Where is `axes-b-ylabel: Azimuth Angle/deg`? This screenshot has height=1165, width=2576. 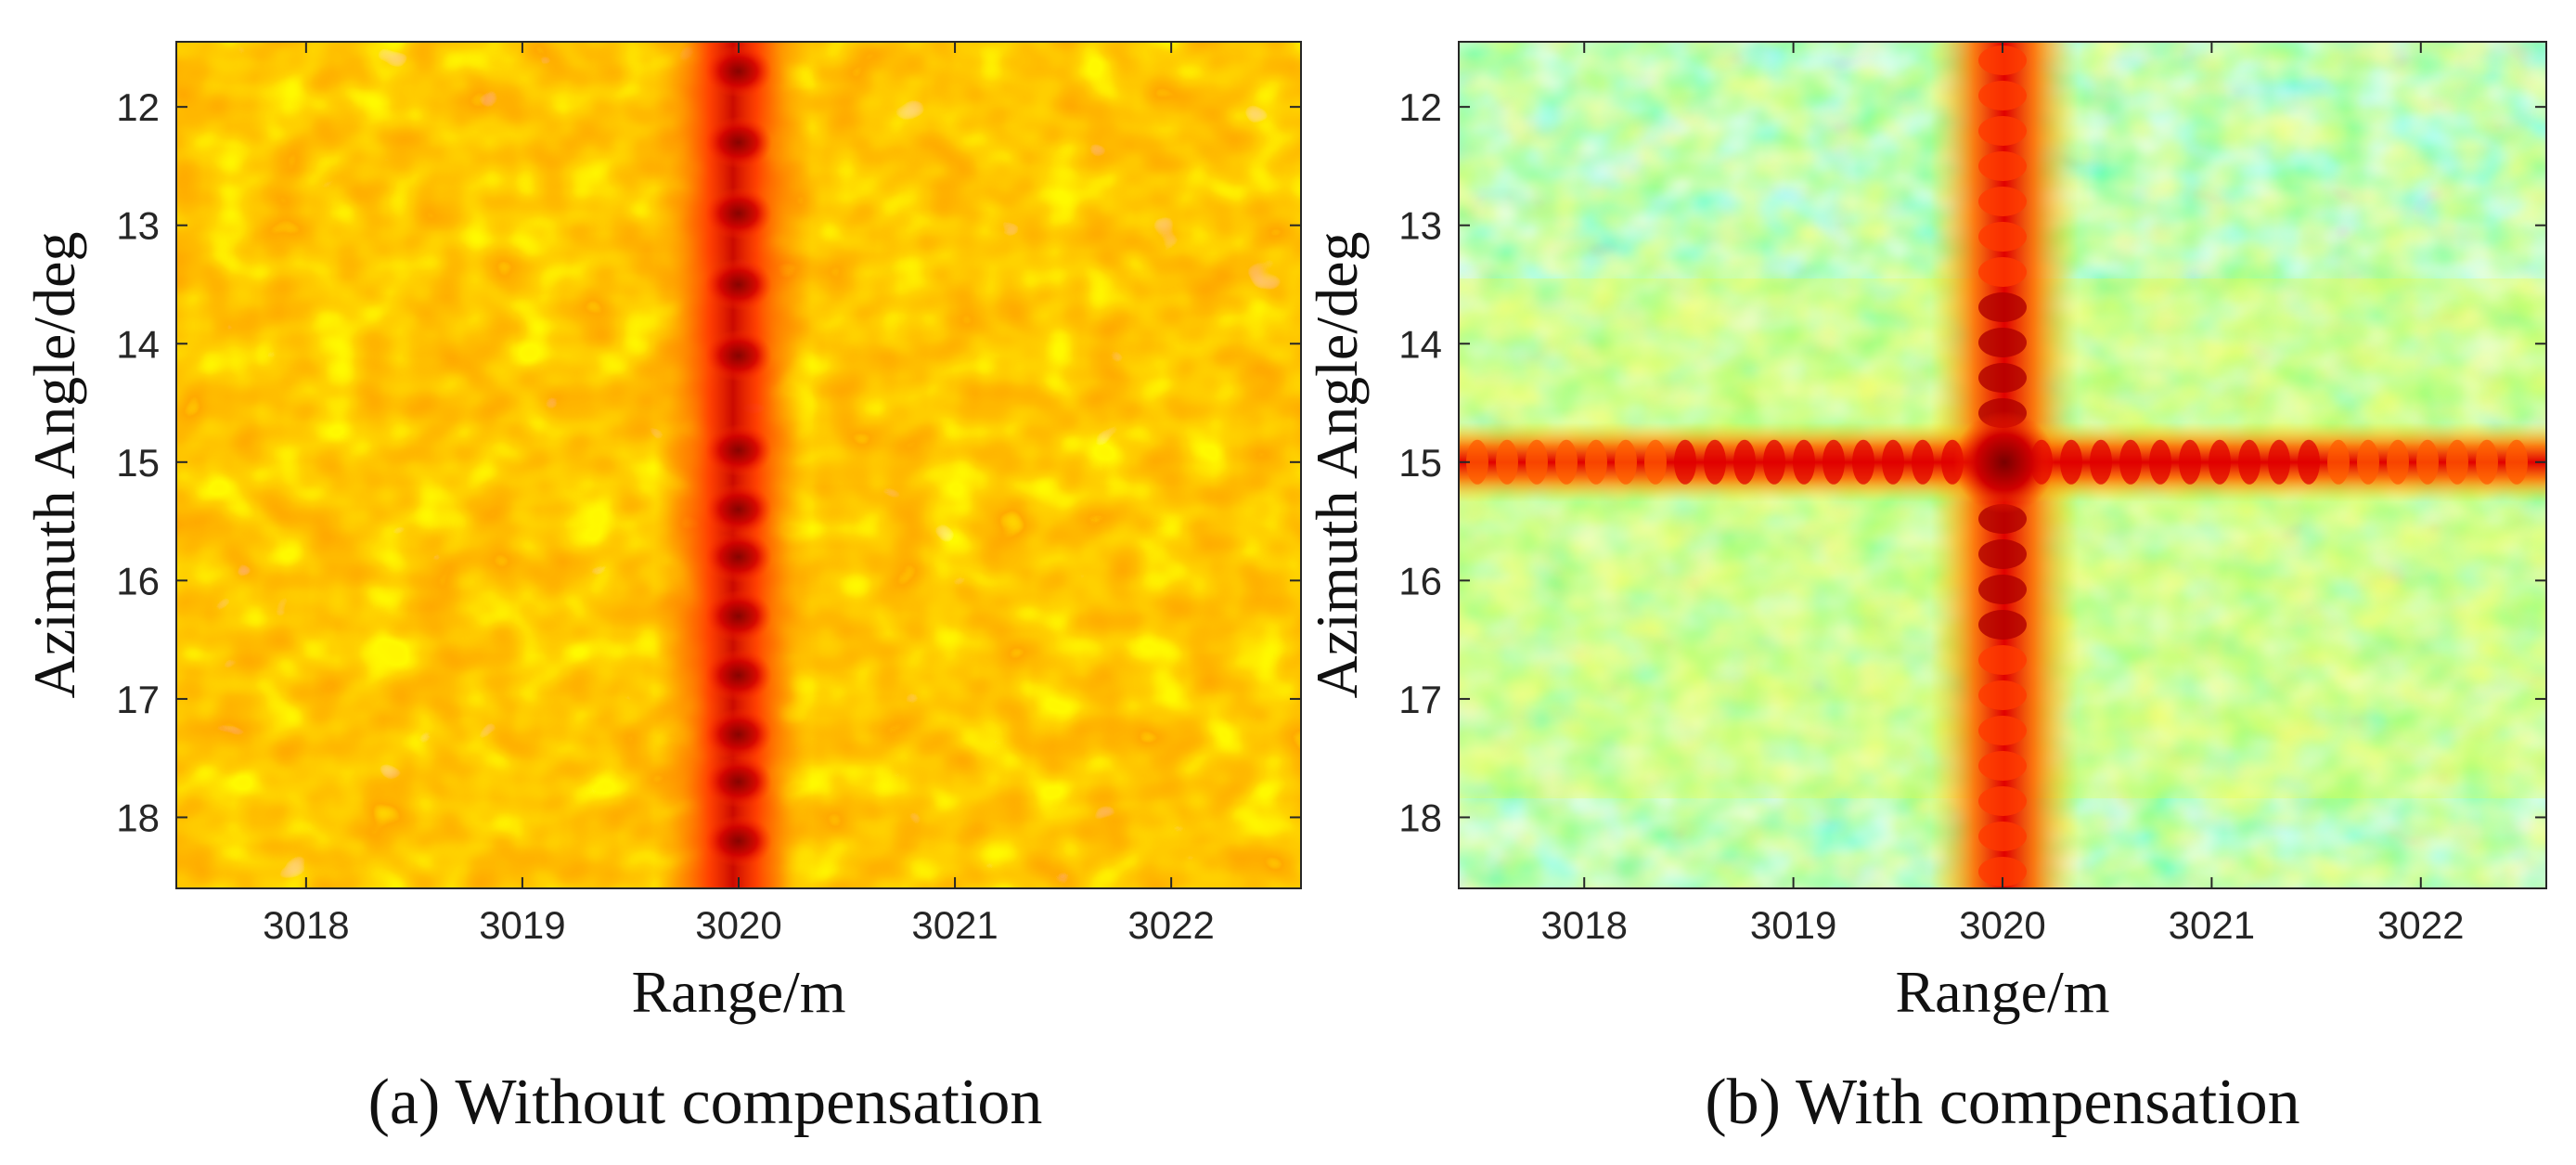 axes-b-ylabel: Azimuth Angle/deg is located at coordinates (1337, 464).